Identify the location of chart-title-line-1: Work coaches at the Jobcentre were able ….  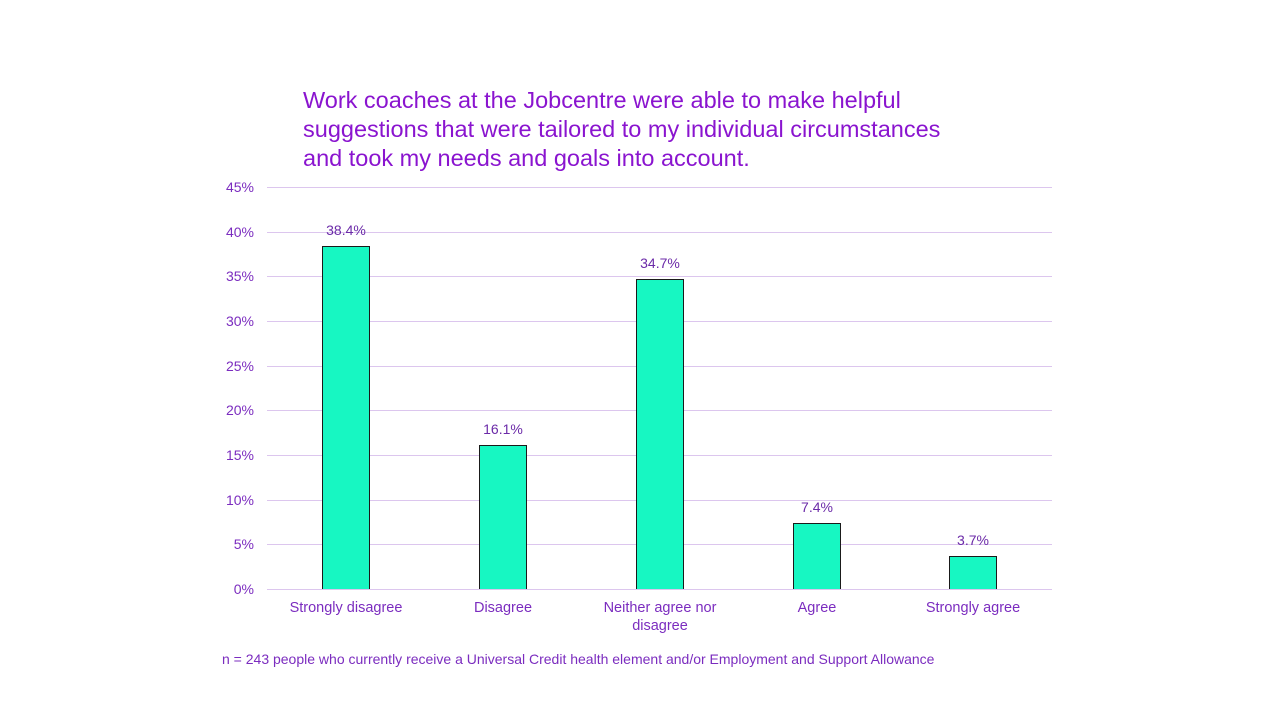
(602, 100).